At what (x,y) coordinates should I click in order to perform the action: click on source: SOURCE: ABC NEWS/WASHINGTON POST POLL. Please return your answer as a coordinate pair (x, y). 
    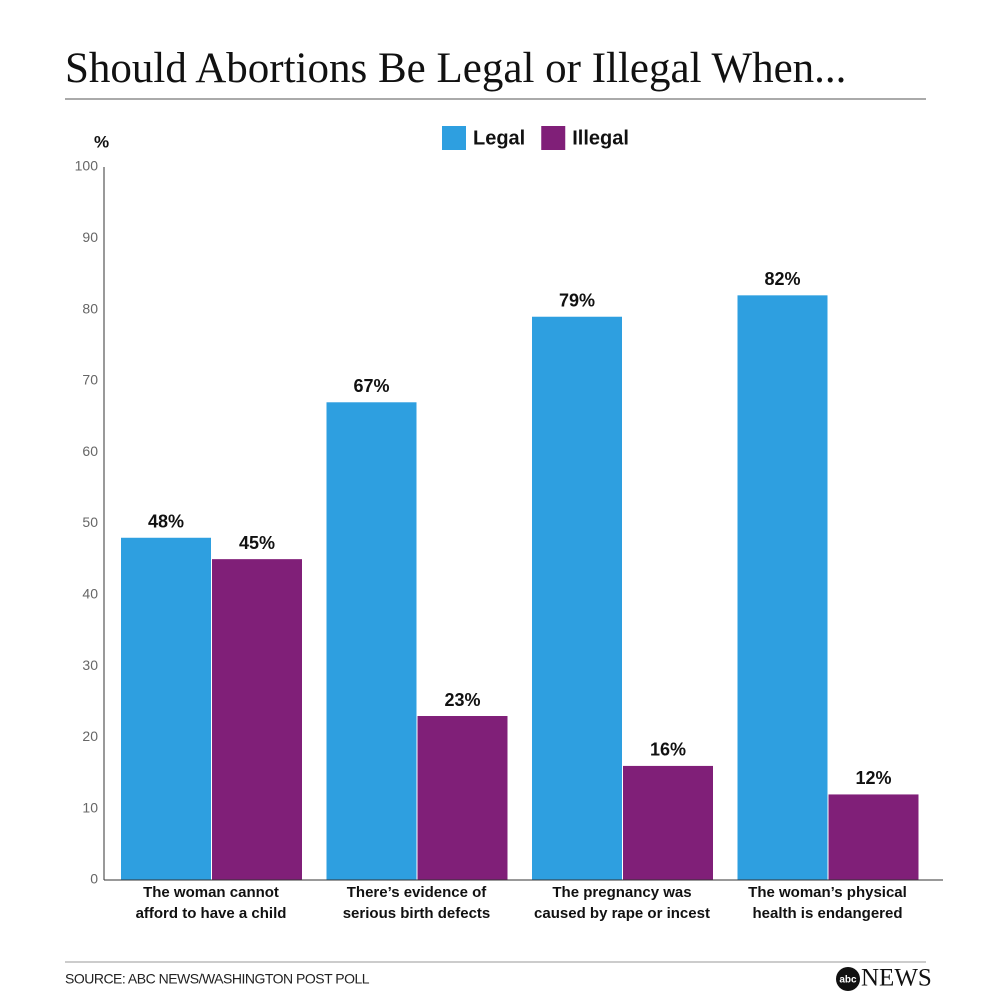
    Looking at the image, I should click on (217, 979).